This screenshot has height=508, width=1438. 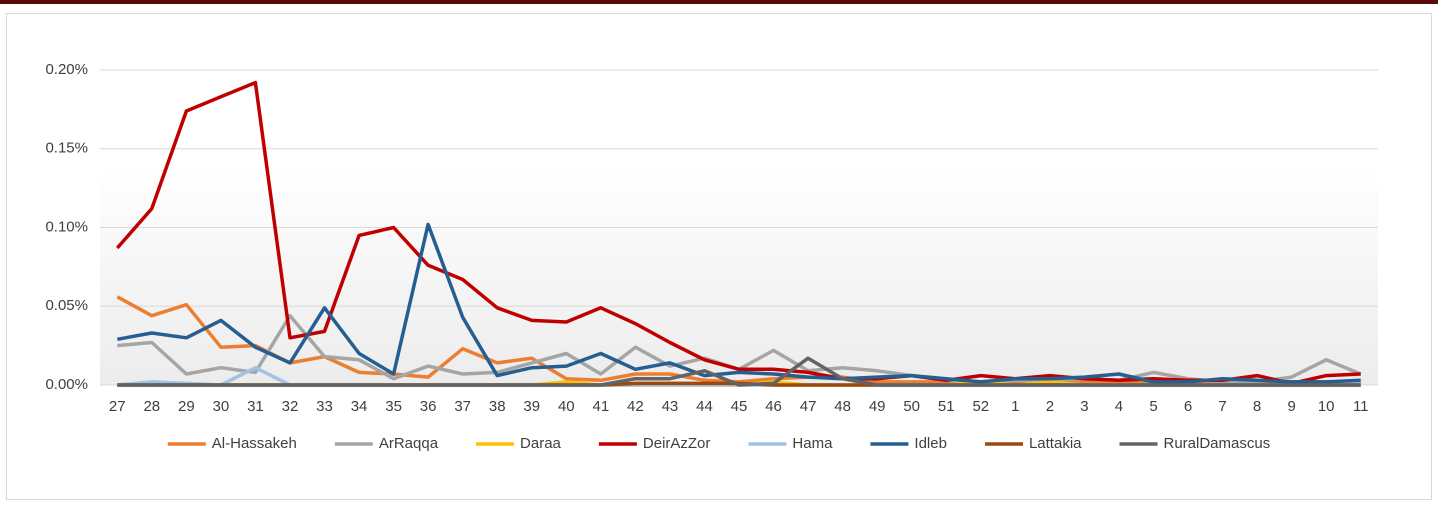 What do you see at coordinates (66, 148) in the screenshot?
I see `y-tick-label: 0.15%` at bounding box center [66, 148].